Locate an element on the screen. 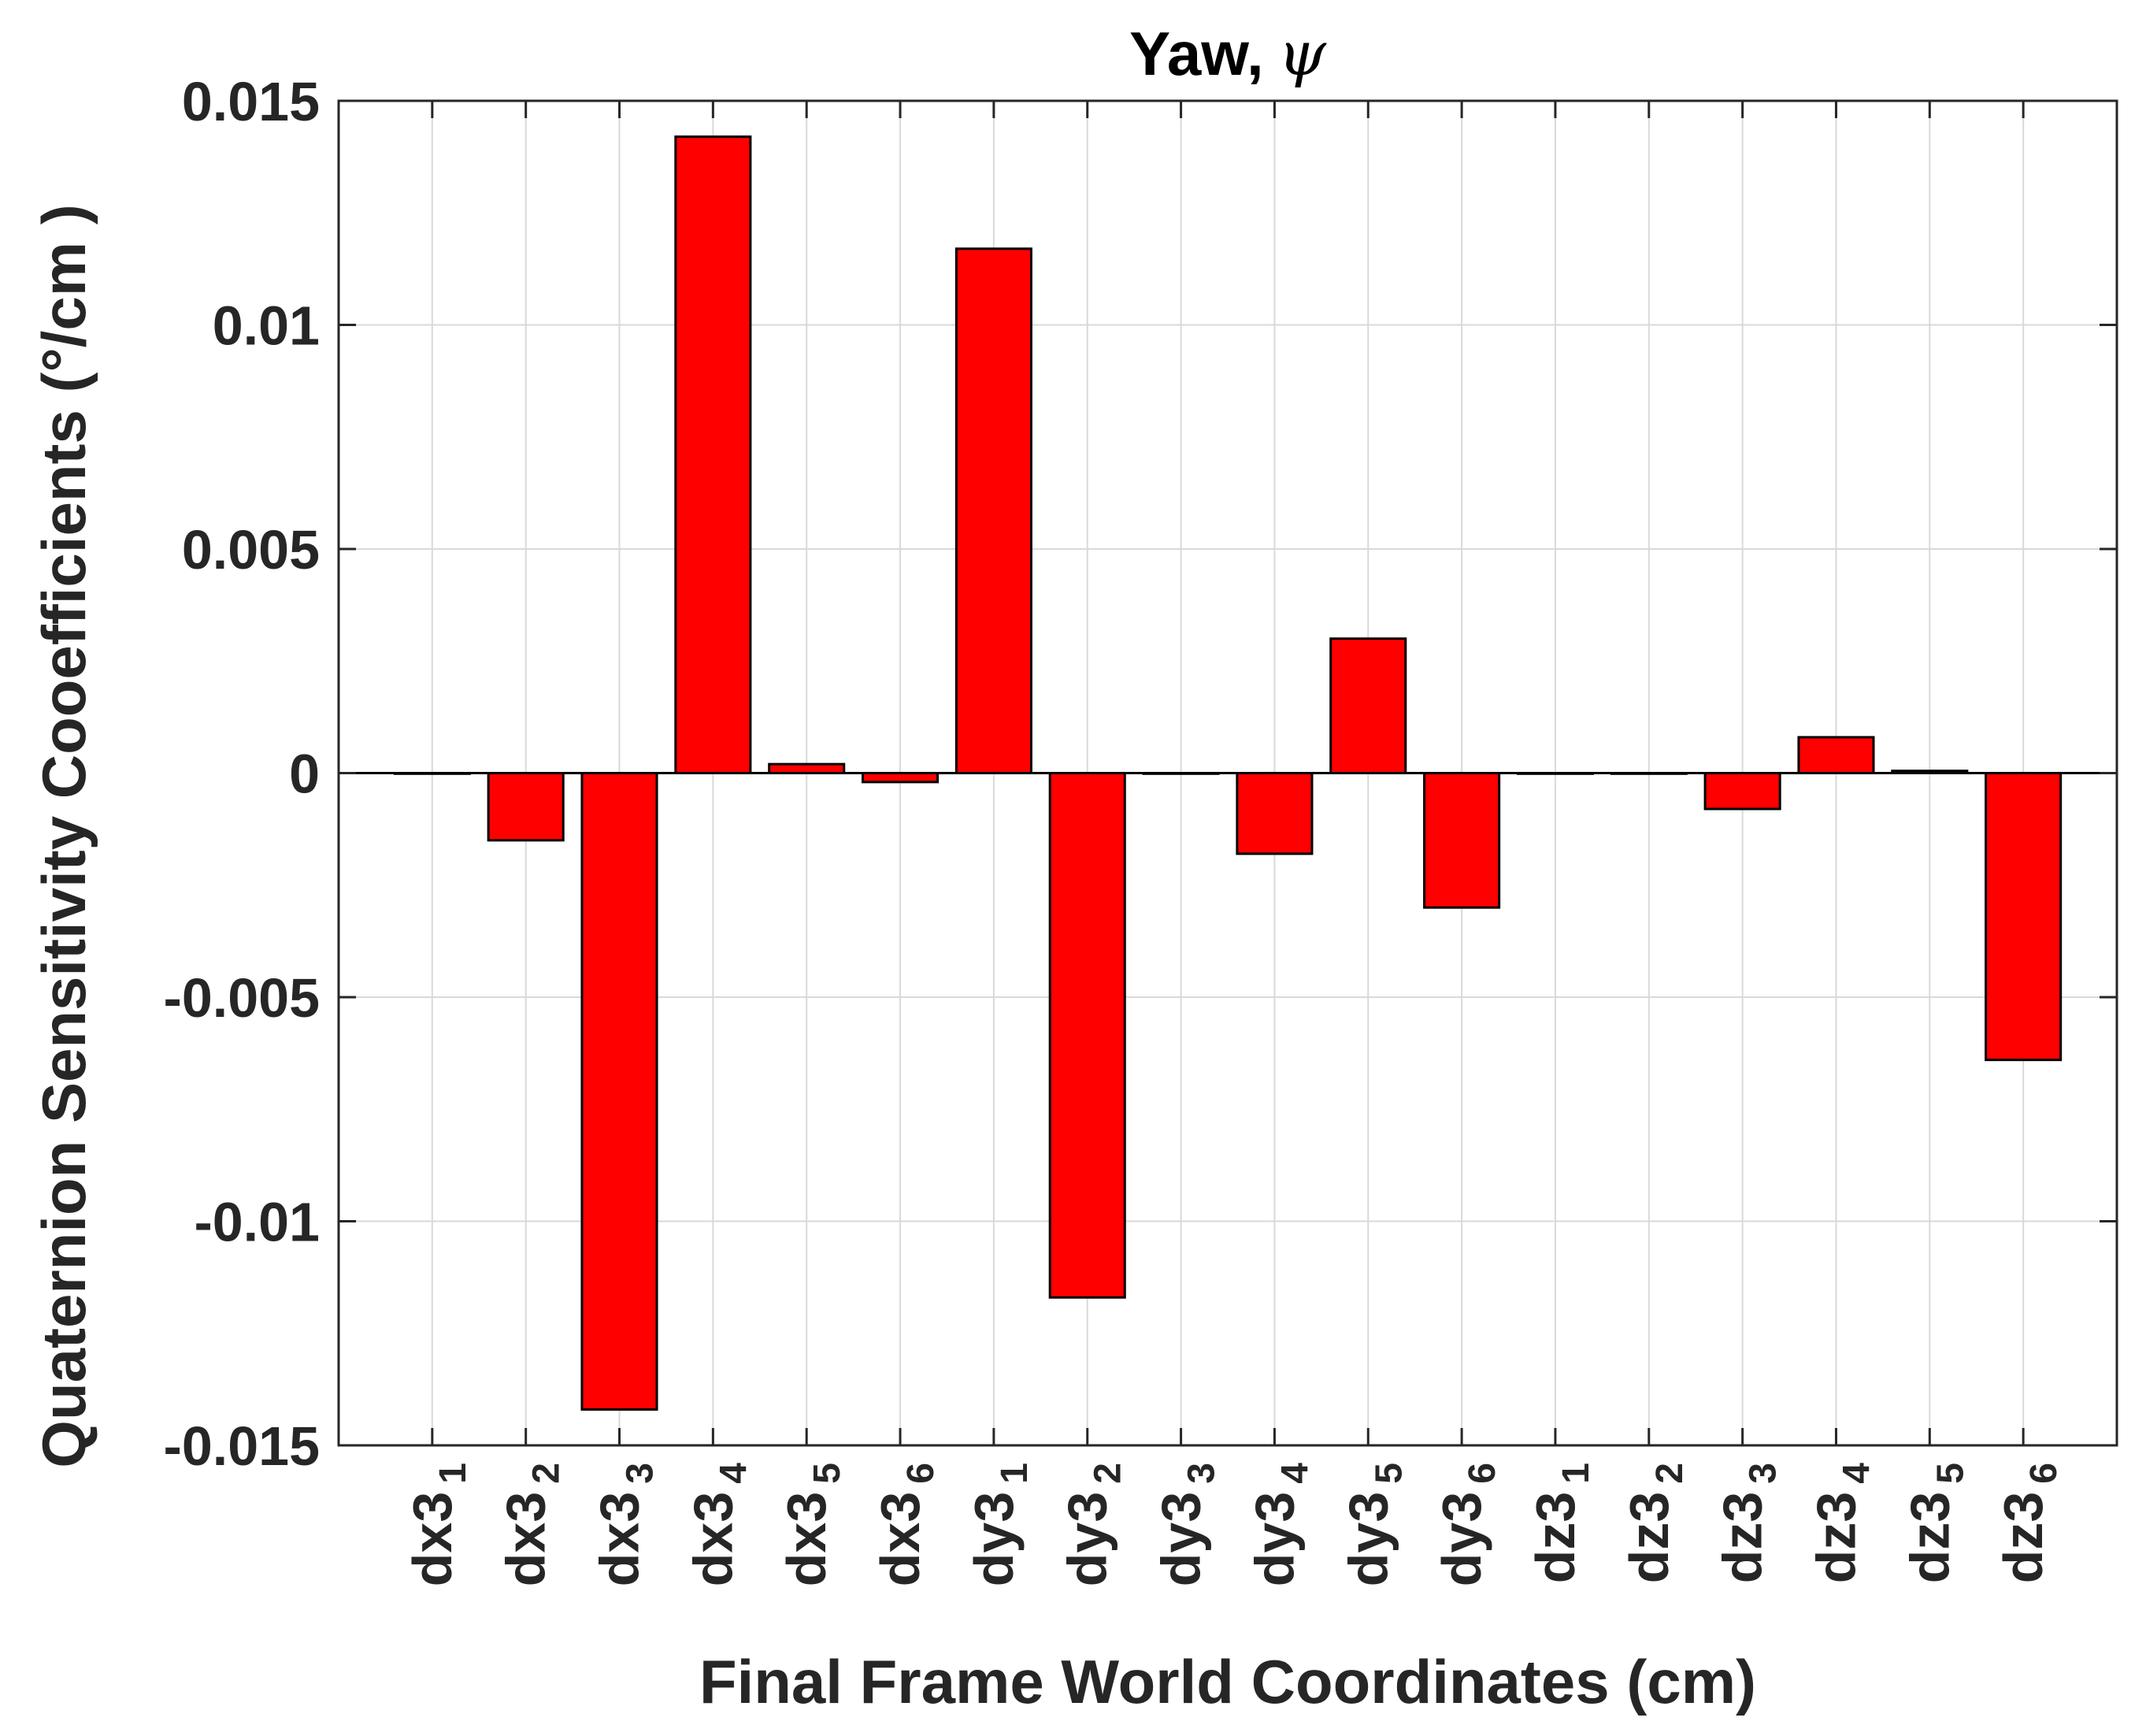 This screenshot has height=1736, width=2146. chart-title: Yaw, ψ is located at coordinates (1228, 54).